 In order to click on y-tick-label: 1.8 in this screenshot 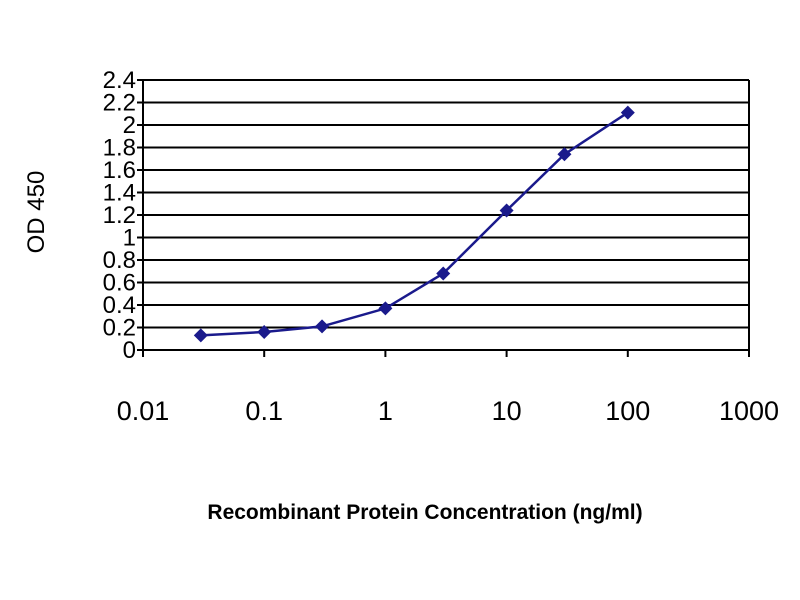, I will do `click(119, 148)`.